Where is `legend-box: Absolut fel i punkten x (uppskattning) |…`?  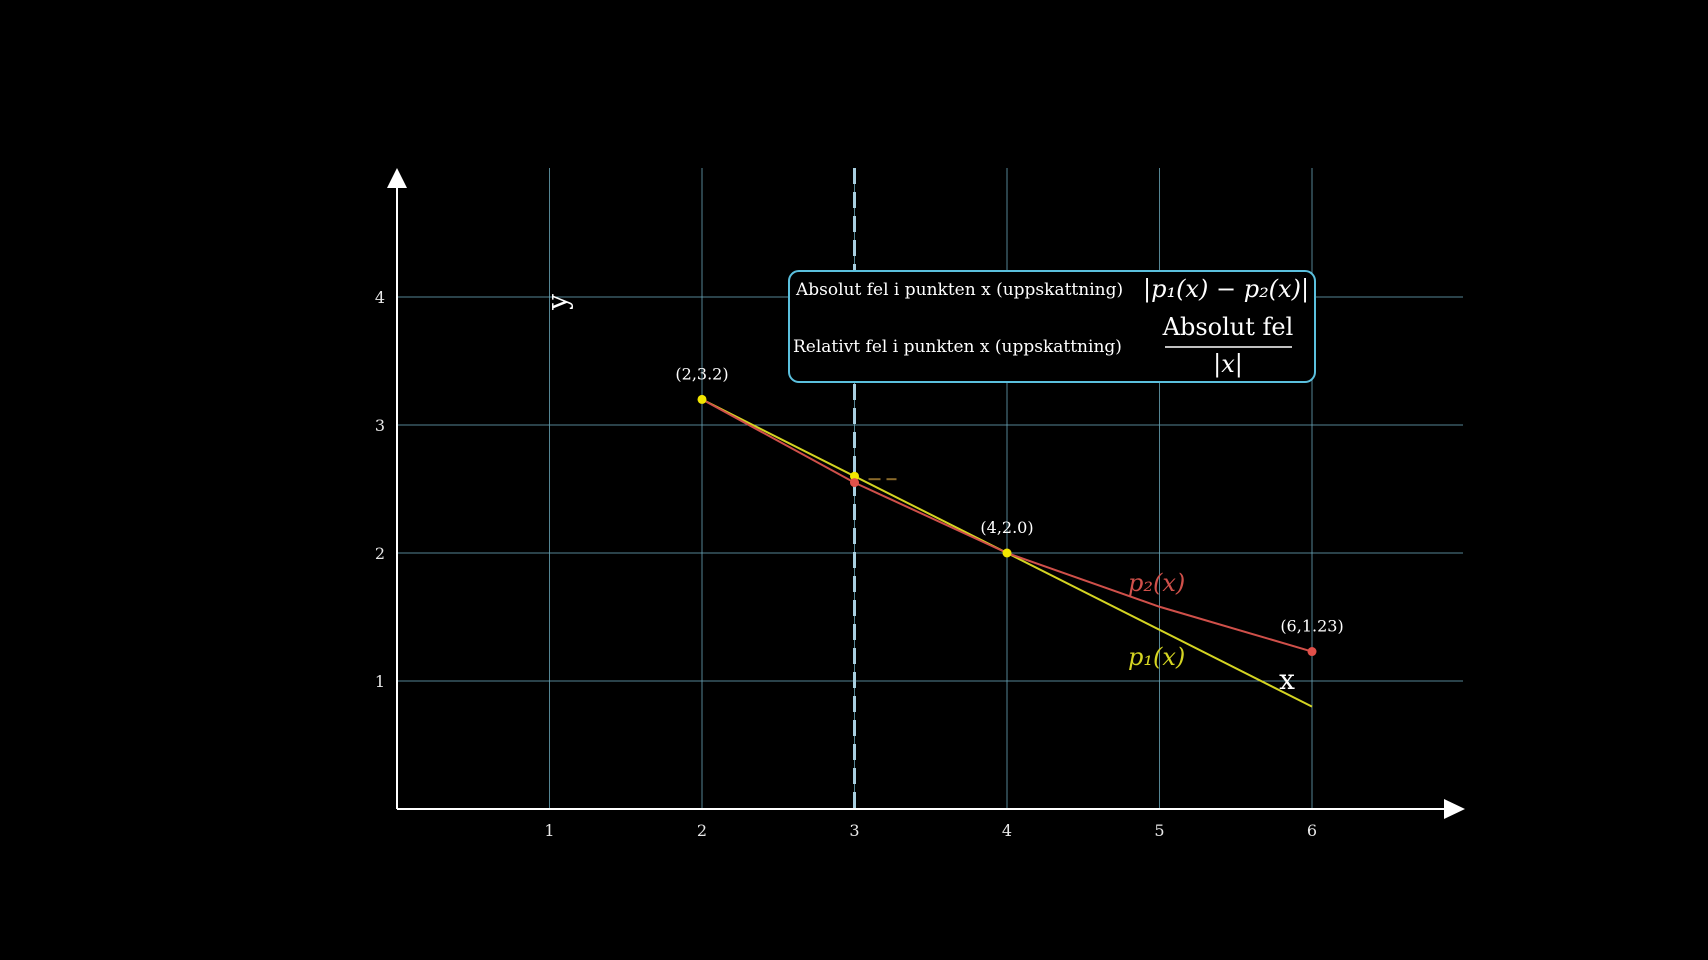 legend-box: Absolut fel i punkten x (uppskattning) |… is located at coordinates (1052, 326).